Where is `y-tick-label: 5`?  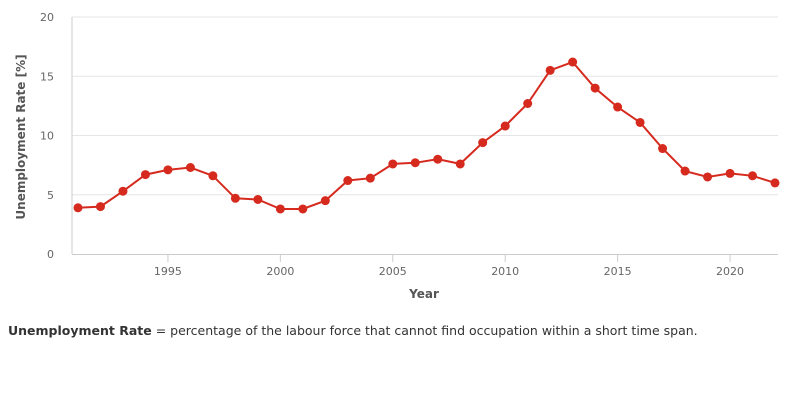
y-tick-label: 5 is located at coordinates (50, 195).